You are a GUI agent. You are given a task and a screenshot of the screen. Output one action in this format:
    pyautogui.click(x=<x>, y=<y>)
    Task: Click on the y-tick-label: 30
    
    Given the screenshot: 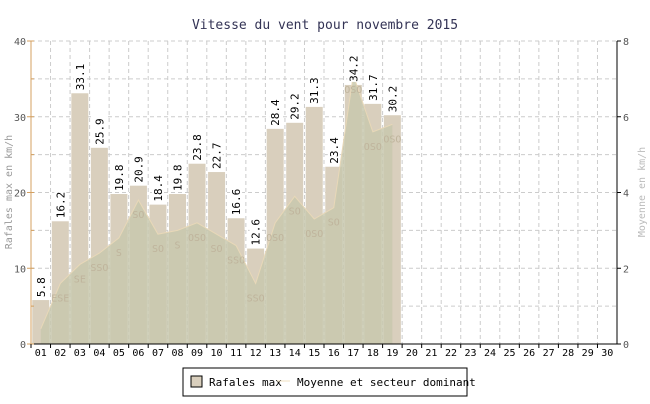 What is the action you would take?
    pyautogui.click(x=20, y=118)
    